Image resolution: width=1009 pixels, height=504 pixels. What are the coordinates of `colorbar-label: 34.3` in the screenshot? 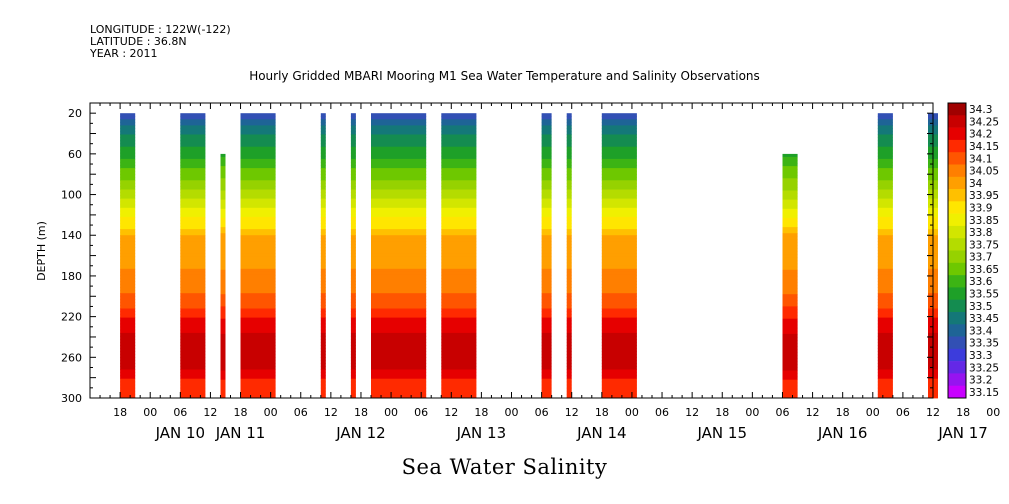 It's located at (980, 110).